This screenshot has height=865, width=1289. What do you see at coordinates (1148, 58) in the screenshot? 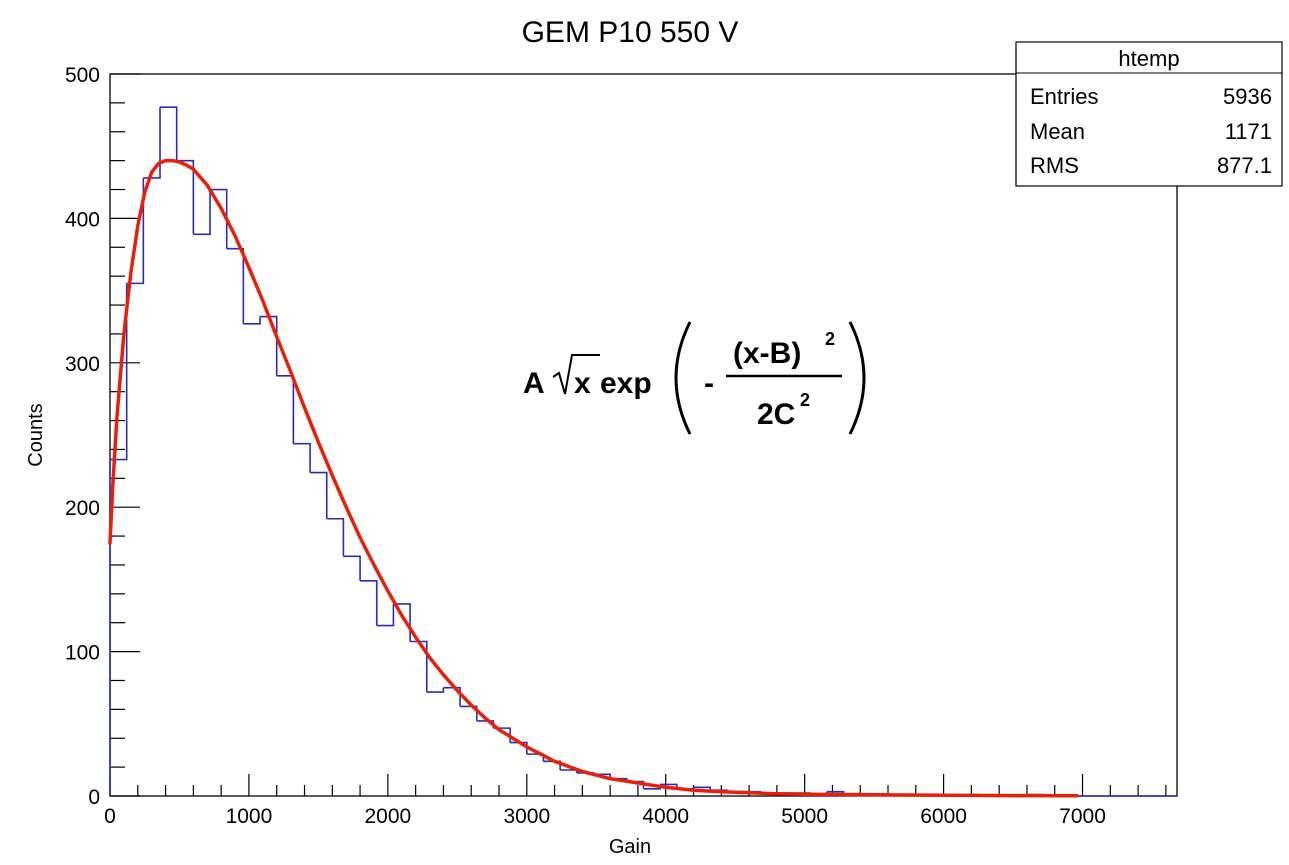
I see `stats-box-title: htemp` at bounding box center [1148, 58].